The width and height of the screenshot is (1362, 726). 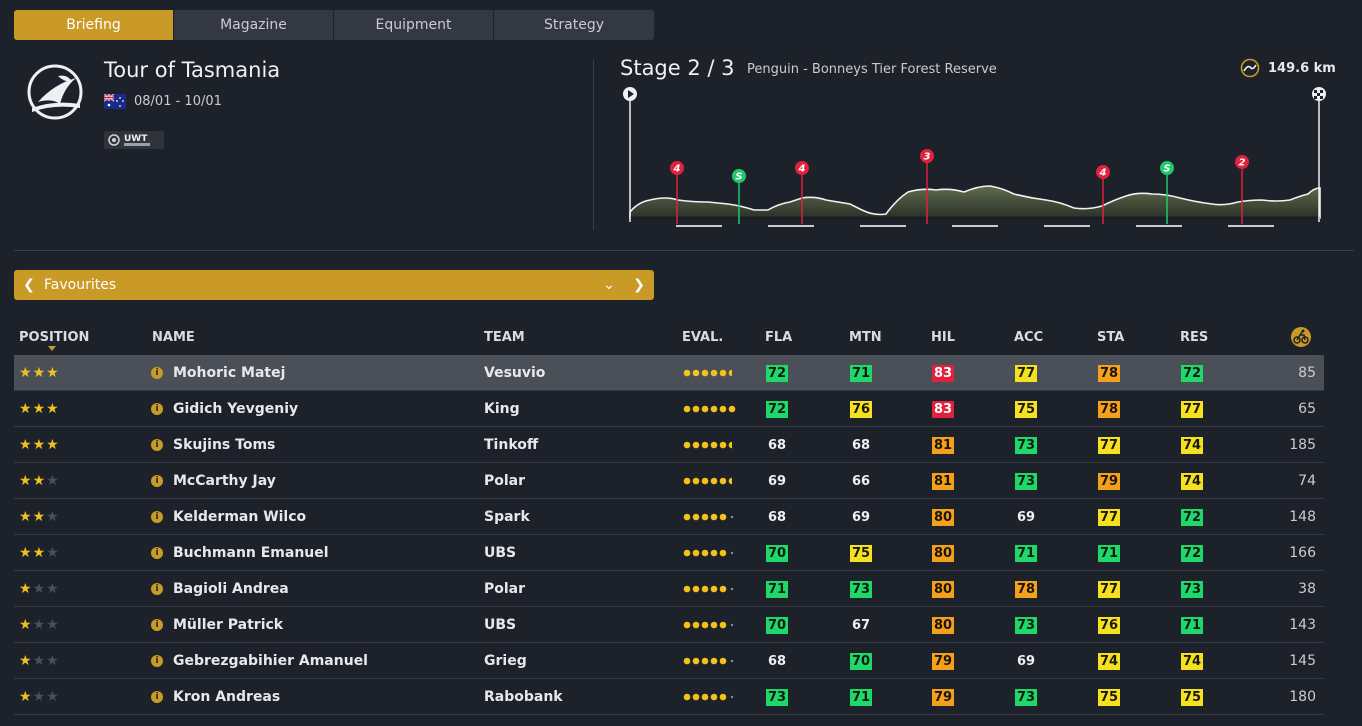 I want to click on col-team: TEAM, so click(x=504, y=337).